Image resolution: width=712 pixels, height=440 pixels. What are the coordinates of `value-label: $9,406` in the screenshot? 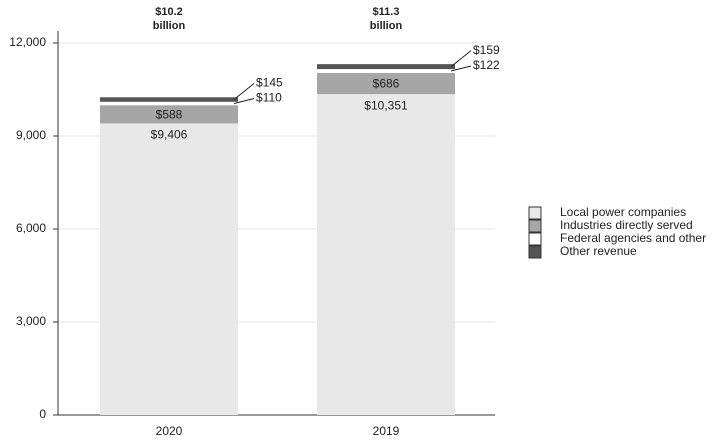 It's located at (169, 135).